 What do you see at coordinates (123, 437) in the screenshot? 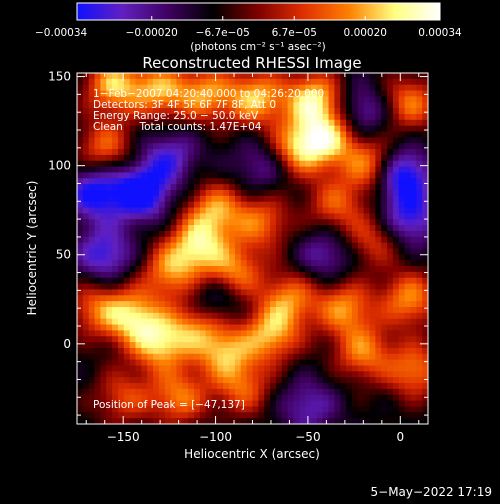
I see `x-tick-label: −150` at bounding box center [123, 437].